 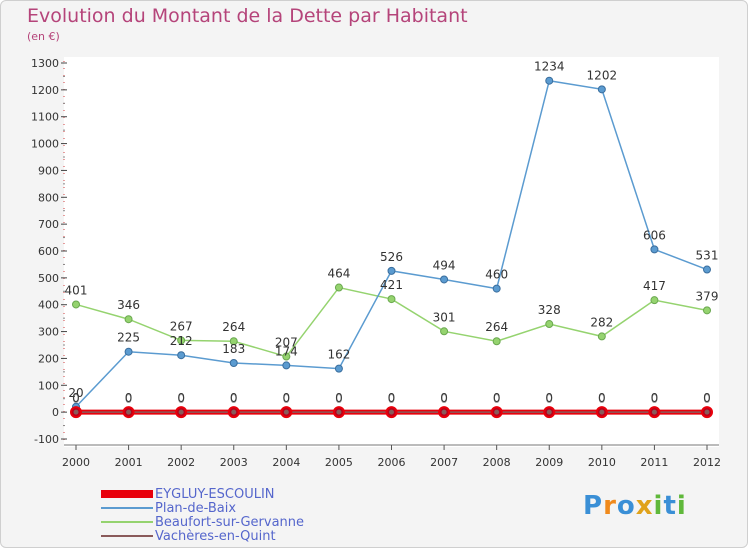 What do you see at coordinates (338, 355) in the screenshot?
I see `data-label: 162` at bounding box center [338, 355].